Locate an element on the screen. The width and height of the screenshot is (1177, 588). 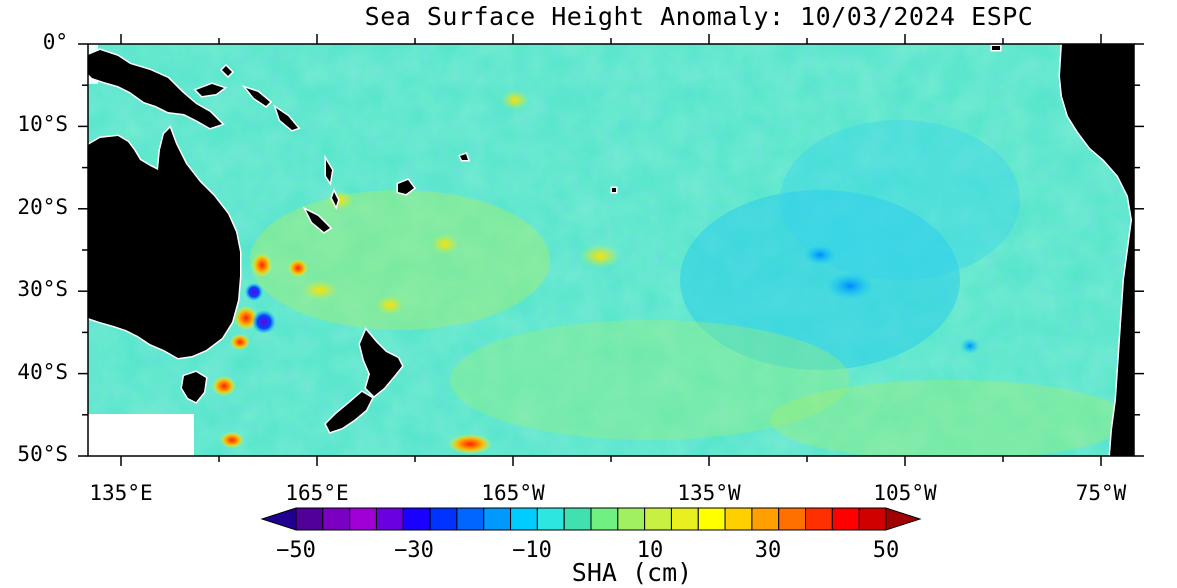
latitude-label: 10°S is located at coordinates (42, 124).